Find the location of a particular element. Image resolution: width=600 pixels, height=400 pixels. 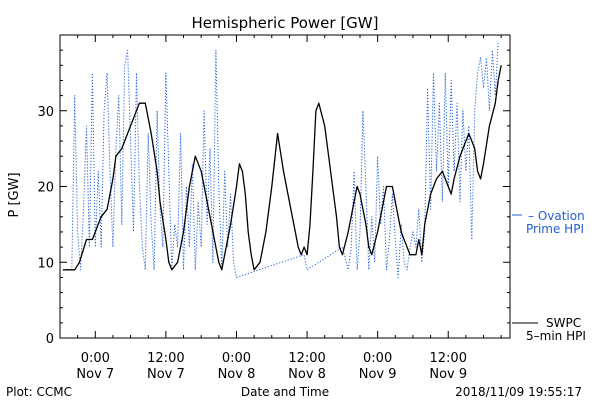

chart-title: Hemispheric Power [GW] is located at coordinates (285, 23).